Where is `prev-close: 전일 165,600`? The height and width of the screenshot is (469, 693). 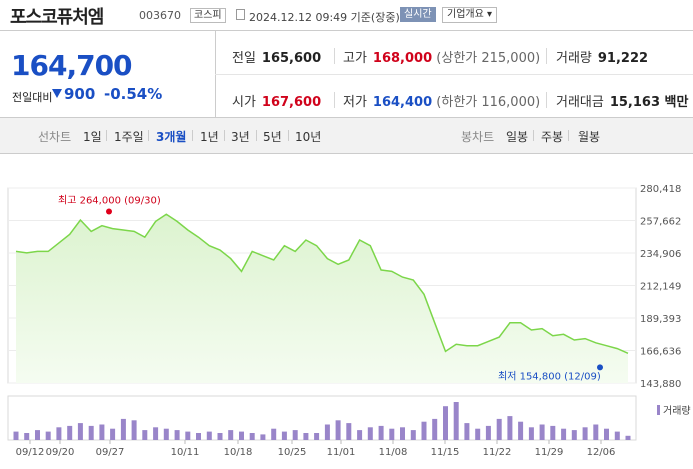 prev-close: 전일 165,600 is located at coordinates (277, 58).